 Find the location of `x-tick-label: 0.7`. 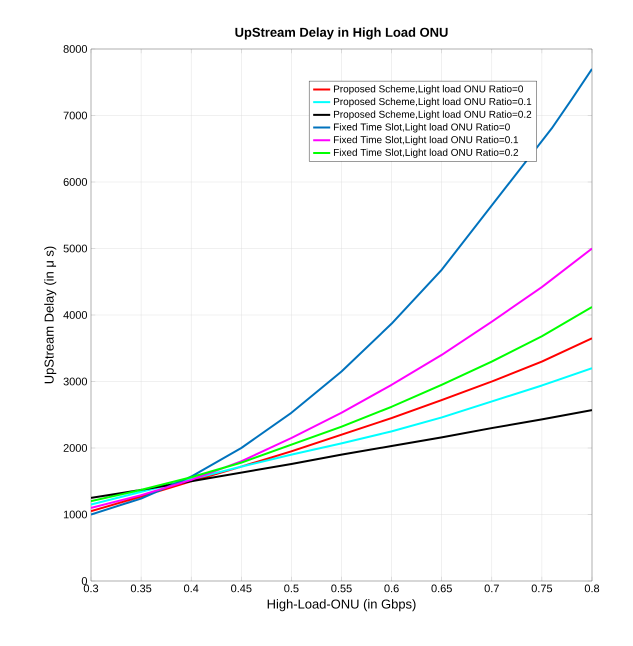

x-tick-label: 0.7 is located at coordinates (491, 588).